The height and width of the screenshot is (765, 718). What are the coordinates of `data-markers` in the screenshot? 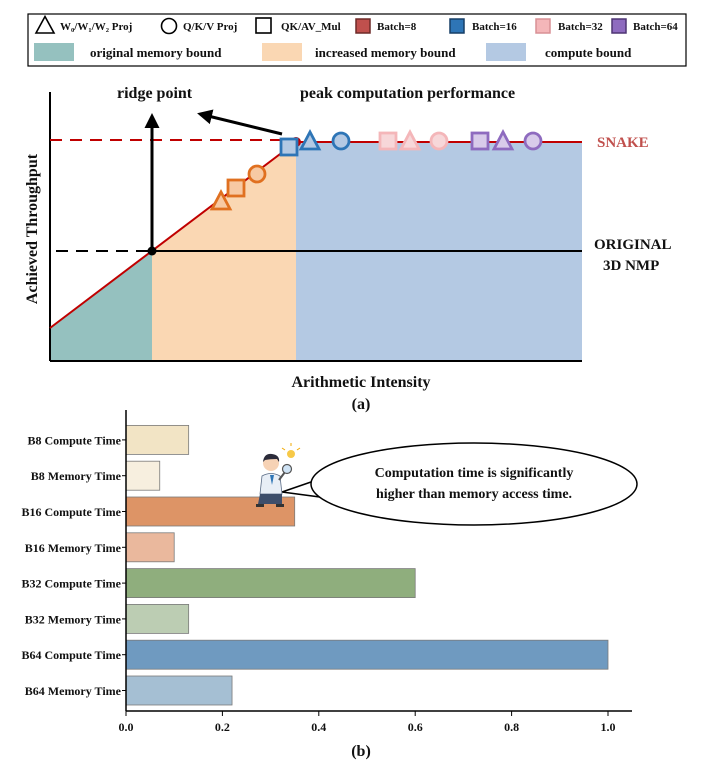 It's located at (376, 170).